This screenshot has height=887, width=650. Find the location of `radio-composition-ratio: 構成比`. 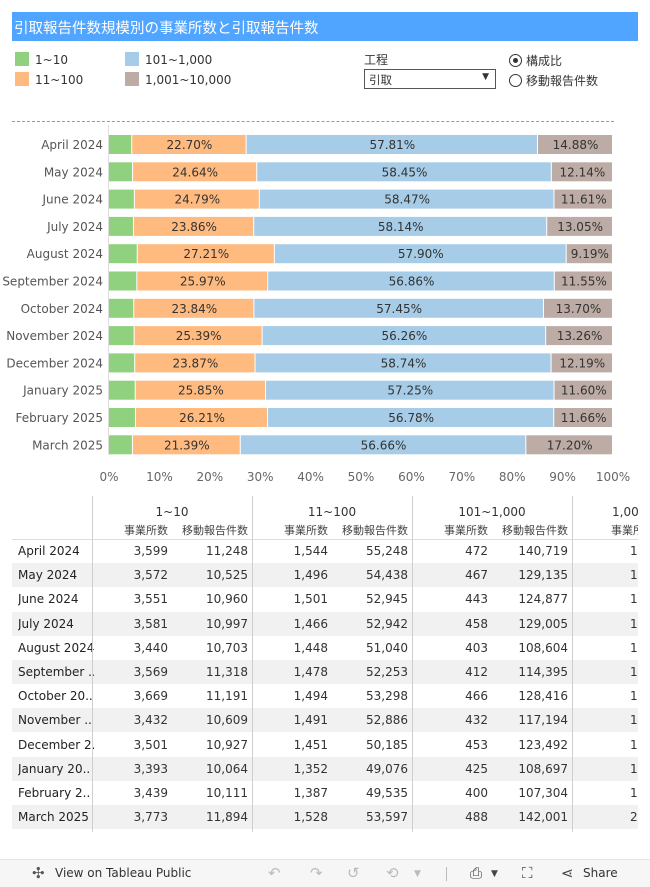

radio-composition-ratio: 構成比 is located at coordinates (535, 60).